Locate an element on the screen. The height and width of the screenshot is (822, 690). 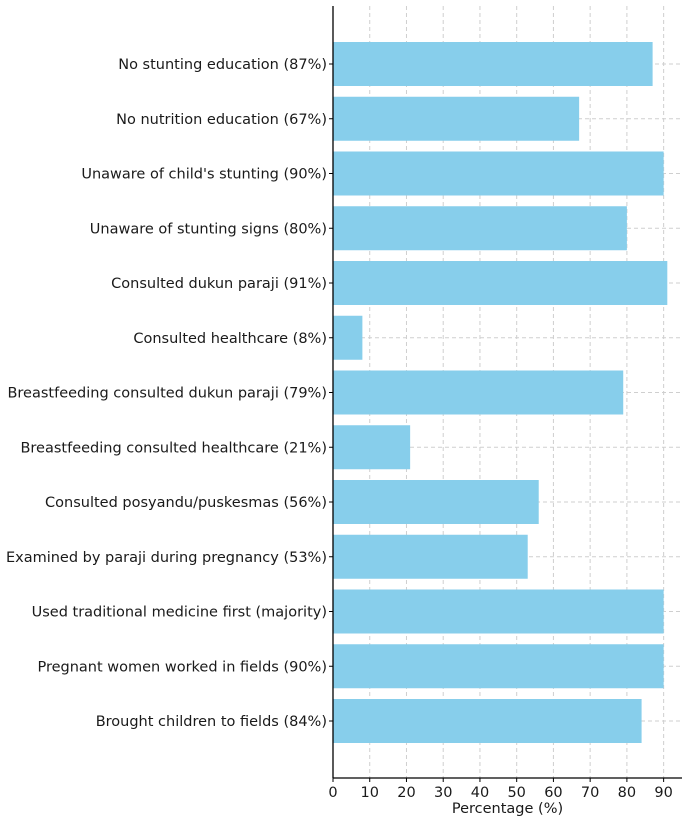
x-tick-label: 90 is located at coordinates (663, 793).